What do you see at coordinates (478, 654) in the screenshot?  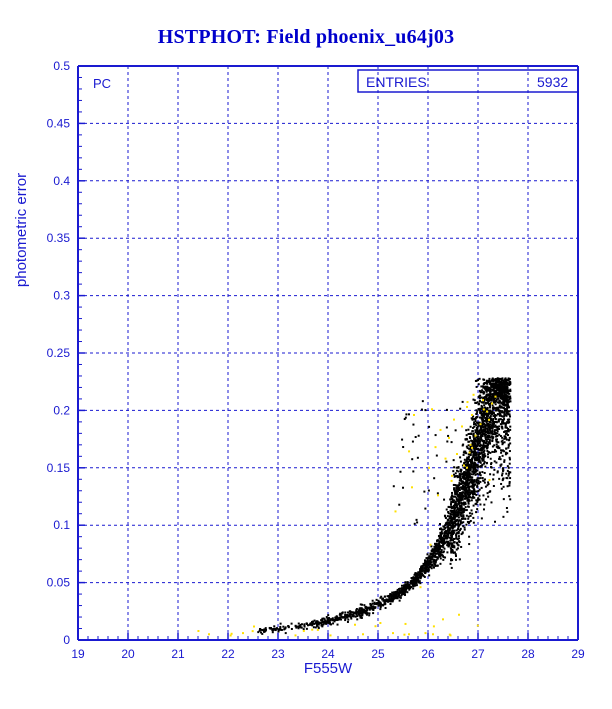 I see `x-tick-label: 27` at bounding box center [478, 654].